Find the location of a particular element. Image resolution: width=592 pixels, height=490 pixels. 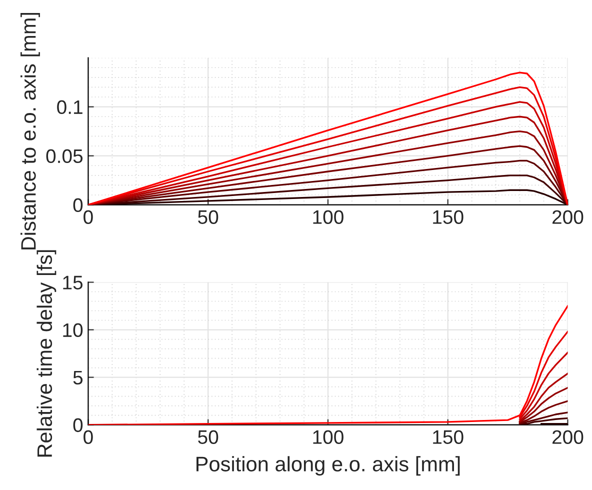

y-axis-title: Relative time delay [fs] is located at coordinates (46, 353).